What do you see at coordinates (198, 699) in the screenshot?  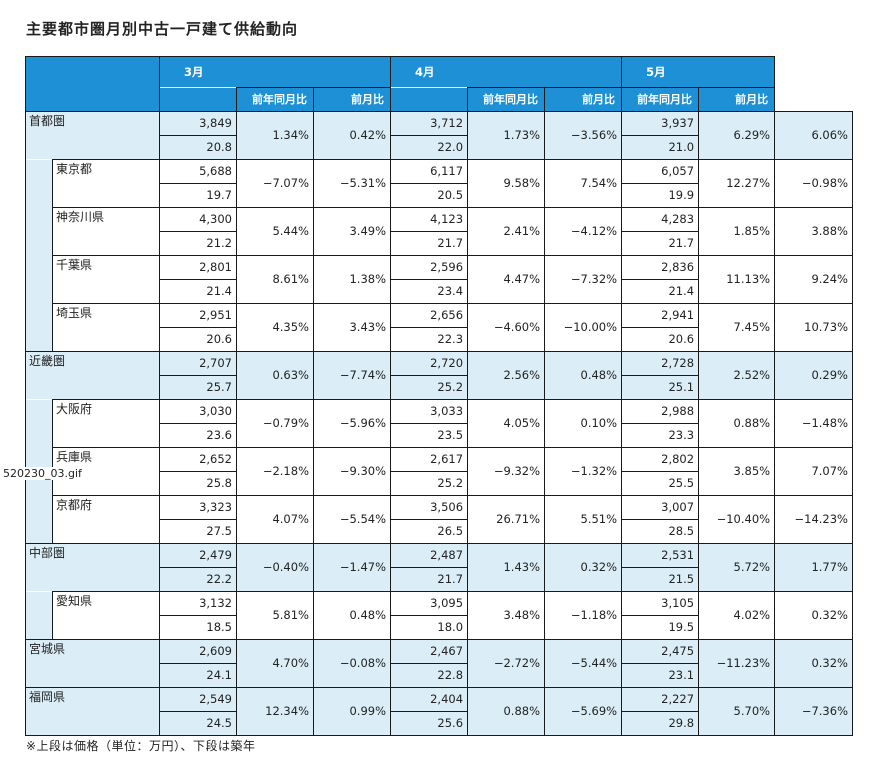 I see `price-cell: 2,549` at bounding box center [198, 699].